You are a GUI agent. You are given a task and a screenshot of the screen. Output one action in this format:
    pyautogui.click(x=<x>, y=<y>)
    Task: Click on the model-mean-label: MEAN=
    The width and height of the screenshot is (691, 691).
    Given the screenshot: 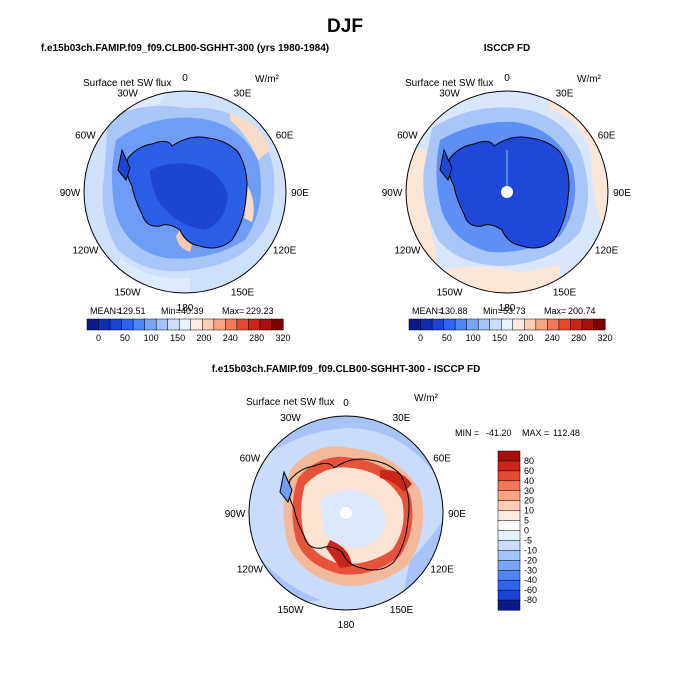 What is the action you would take?
    pyautogui.click(x=105, y=311)
    